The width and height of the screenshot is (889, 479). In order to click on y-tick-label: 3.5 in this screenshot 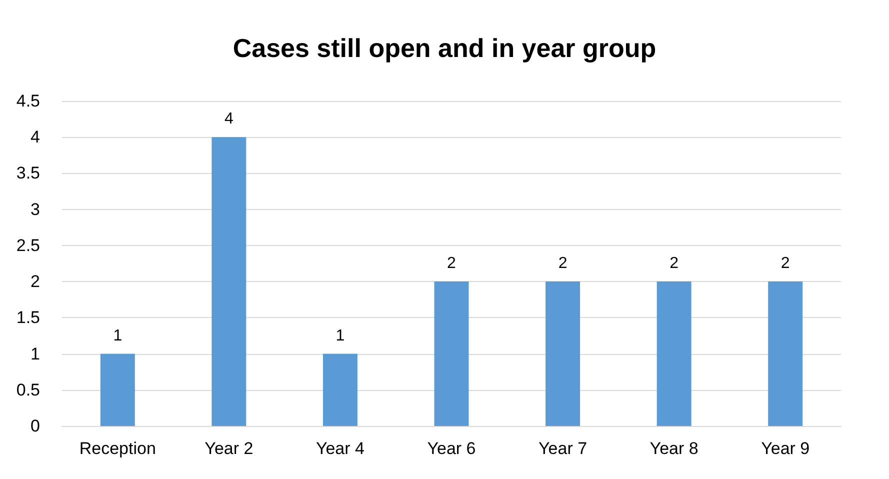, I will do `click(28, 173)`.